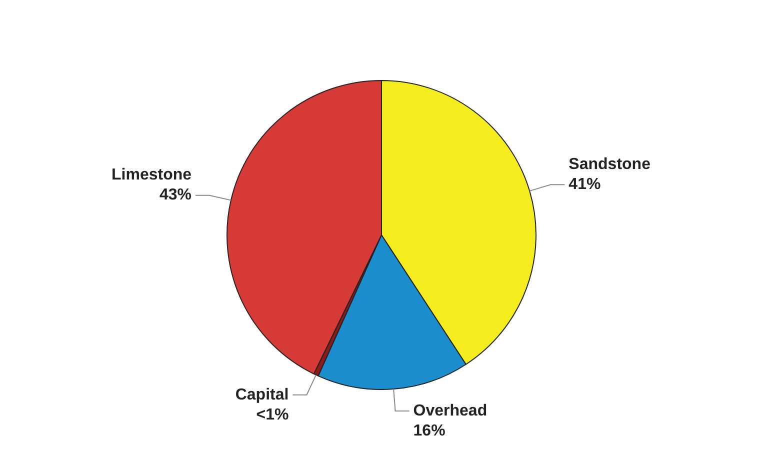 This screenshot has height=470, width=763. What do you see at coordinates (429, 431) in the screenshot?
I see `data-label: 16%` at bounding box center [429, 431].